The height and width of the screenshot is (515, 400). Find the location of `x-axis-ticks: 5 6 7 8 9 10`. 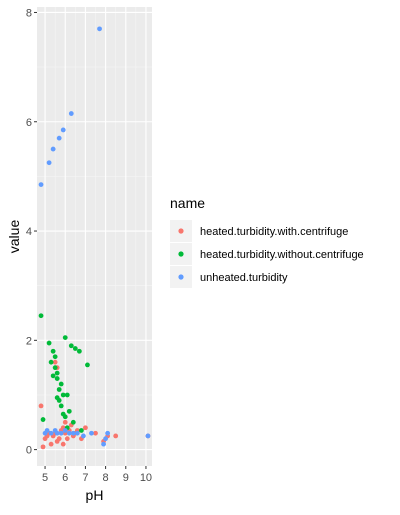

x-axis-ticks: 5 6 7 8 9 10 is located at coordinates (97, 475).